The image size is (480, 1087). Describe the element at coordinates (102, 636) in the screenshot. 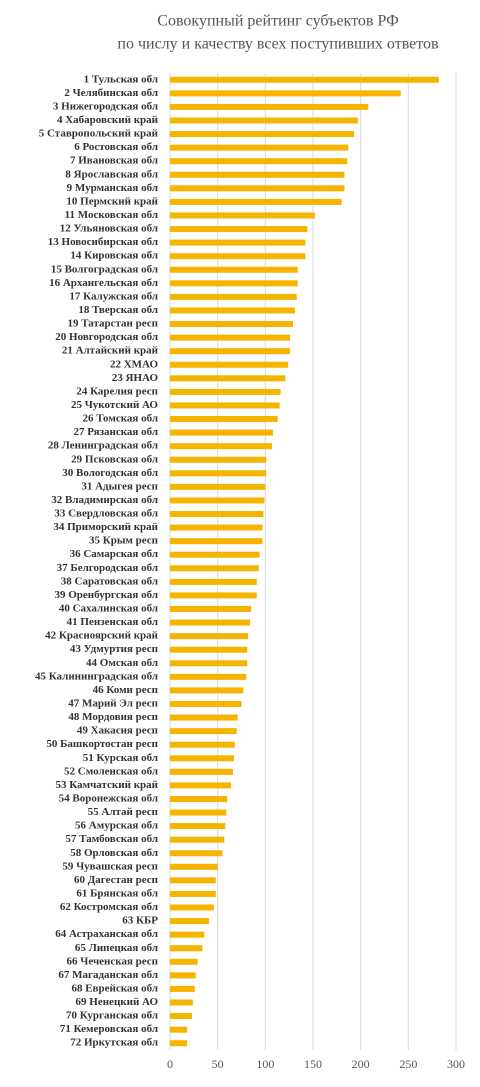

I see `y-tick-label: 42 Красноярский край` at that location.